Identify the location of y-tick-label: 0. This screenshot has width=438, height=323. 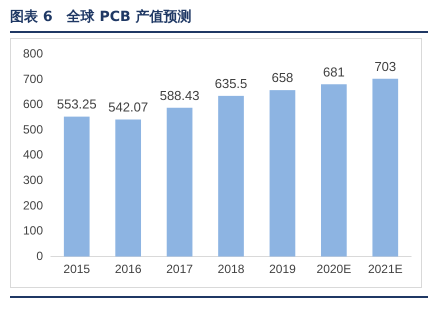
(40, 255).